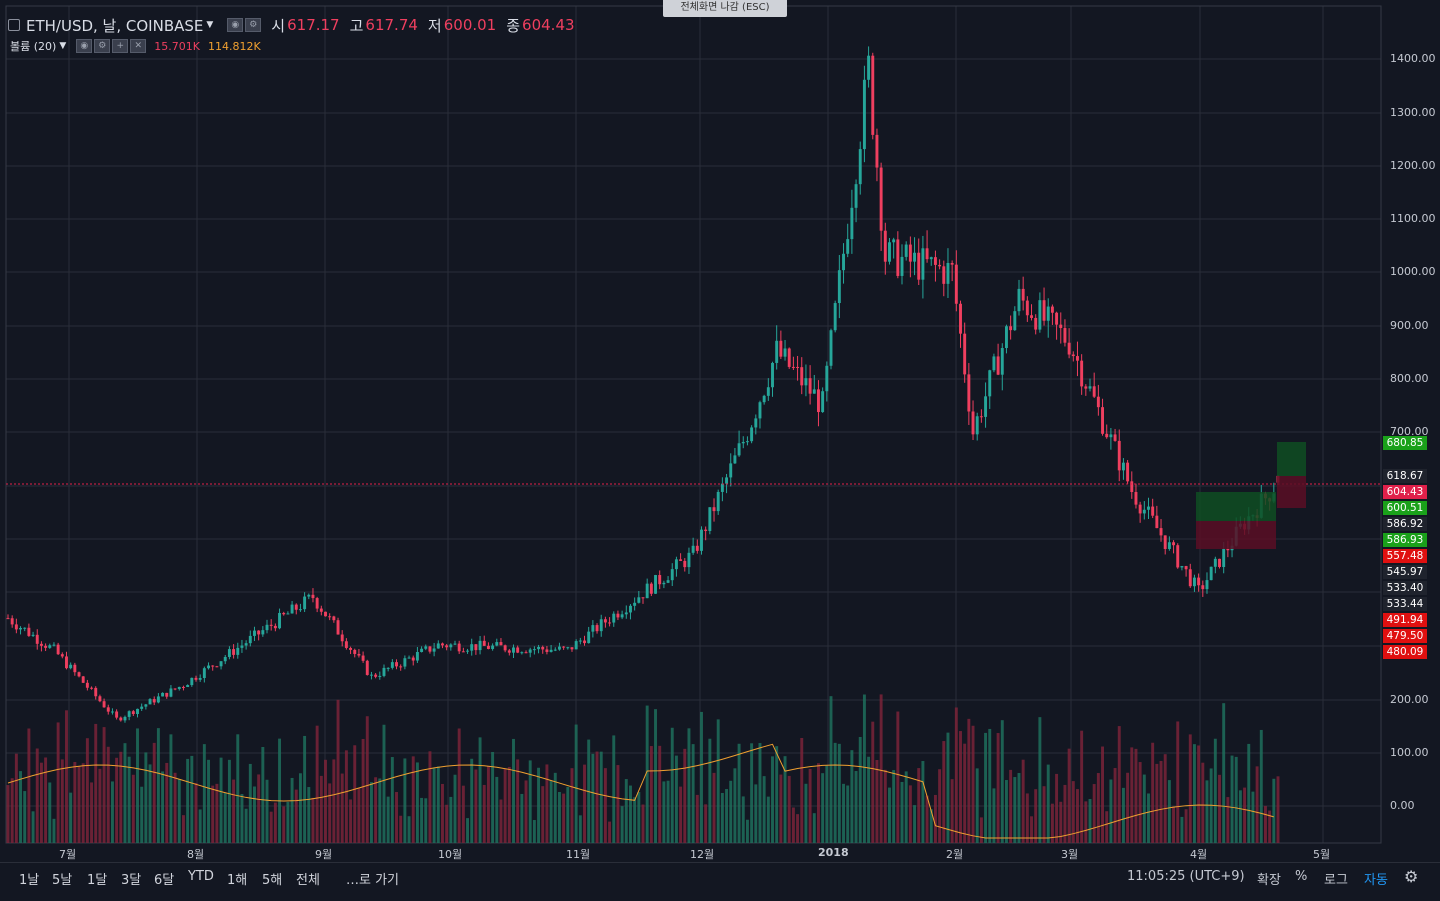 The height and width of the screenshot is (901, 1440). Describe the element at coordinates (1405, 508) in the screenshot. I see `price-tag: 600.51` at that location.